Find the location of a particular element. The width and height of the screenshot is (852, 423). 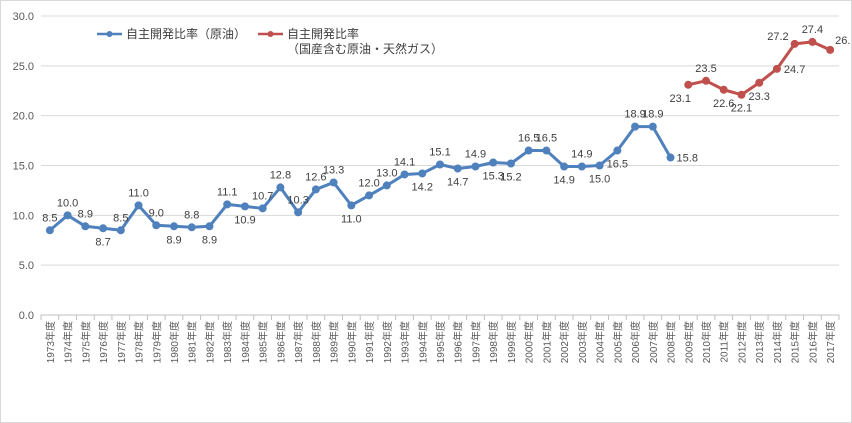

x-tick-label: 1998年度 is located at coordinates (493, 342).